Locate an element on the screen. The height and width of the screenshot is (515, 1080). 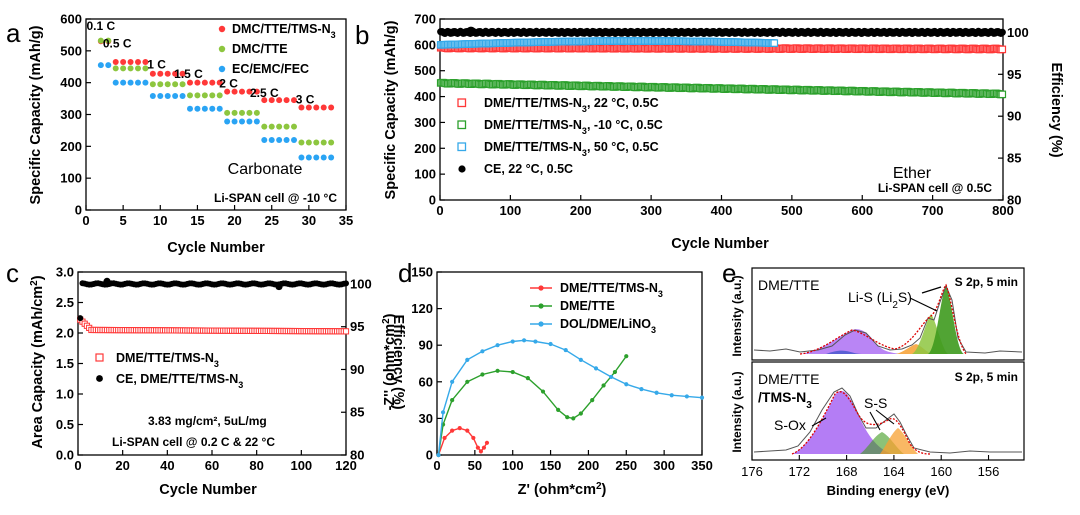
b-x-tick-label-4: 400 is located at coordinates (722, 210).